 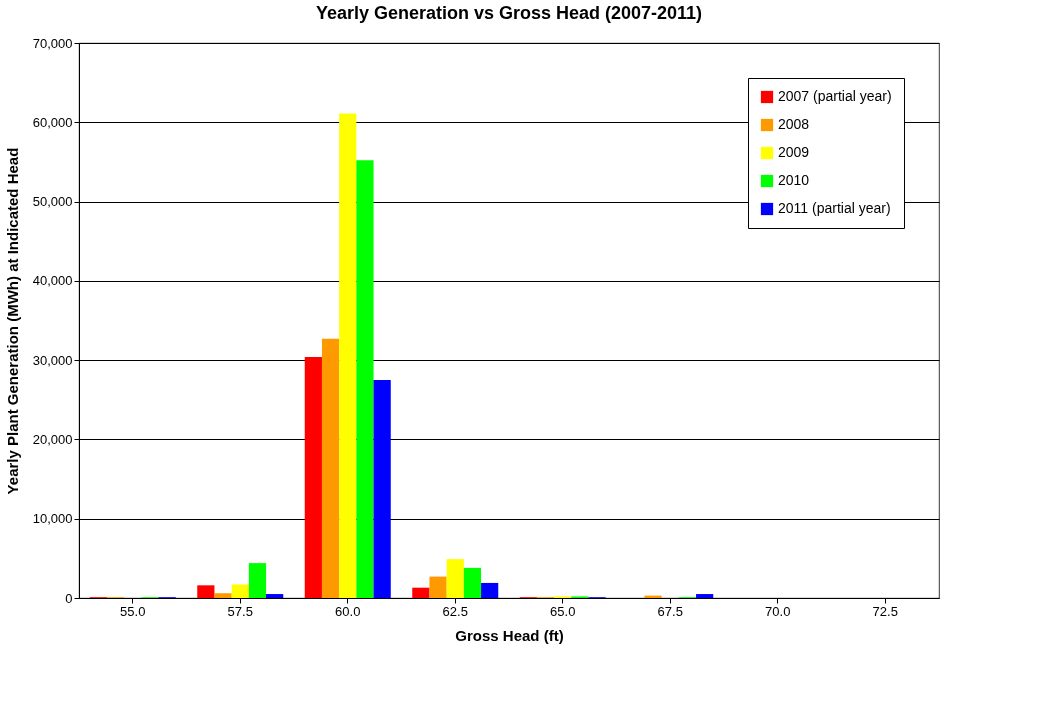 What do you see at coordinates (835, 96) in the screenshot?
I see `legend-label: 2007 (partial year)` at bounding box center [835, 96].